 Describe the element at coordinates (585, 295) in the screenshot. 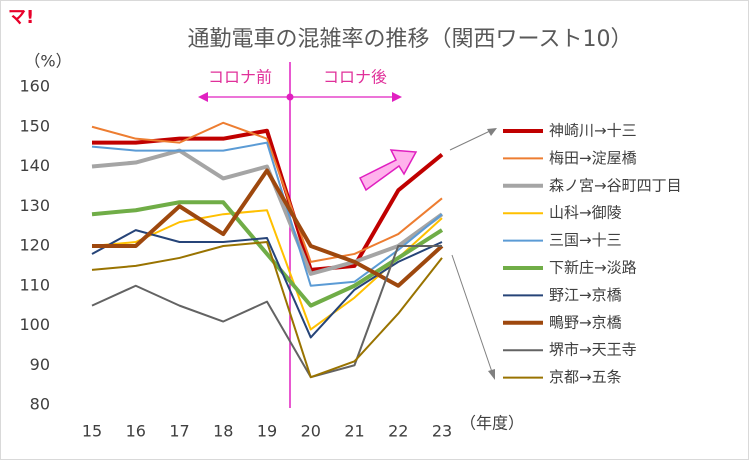

I see `legend-label: 野江→京橋` at that location.